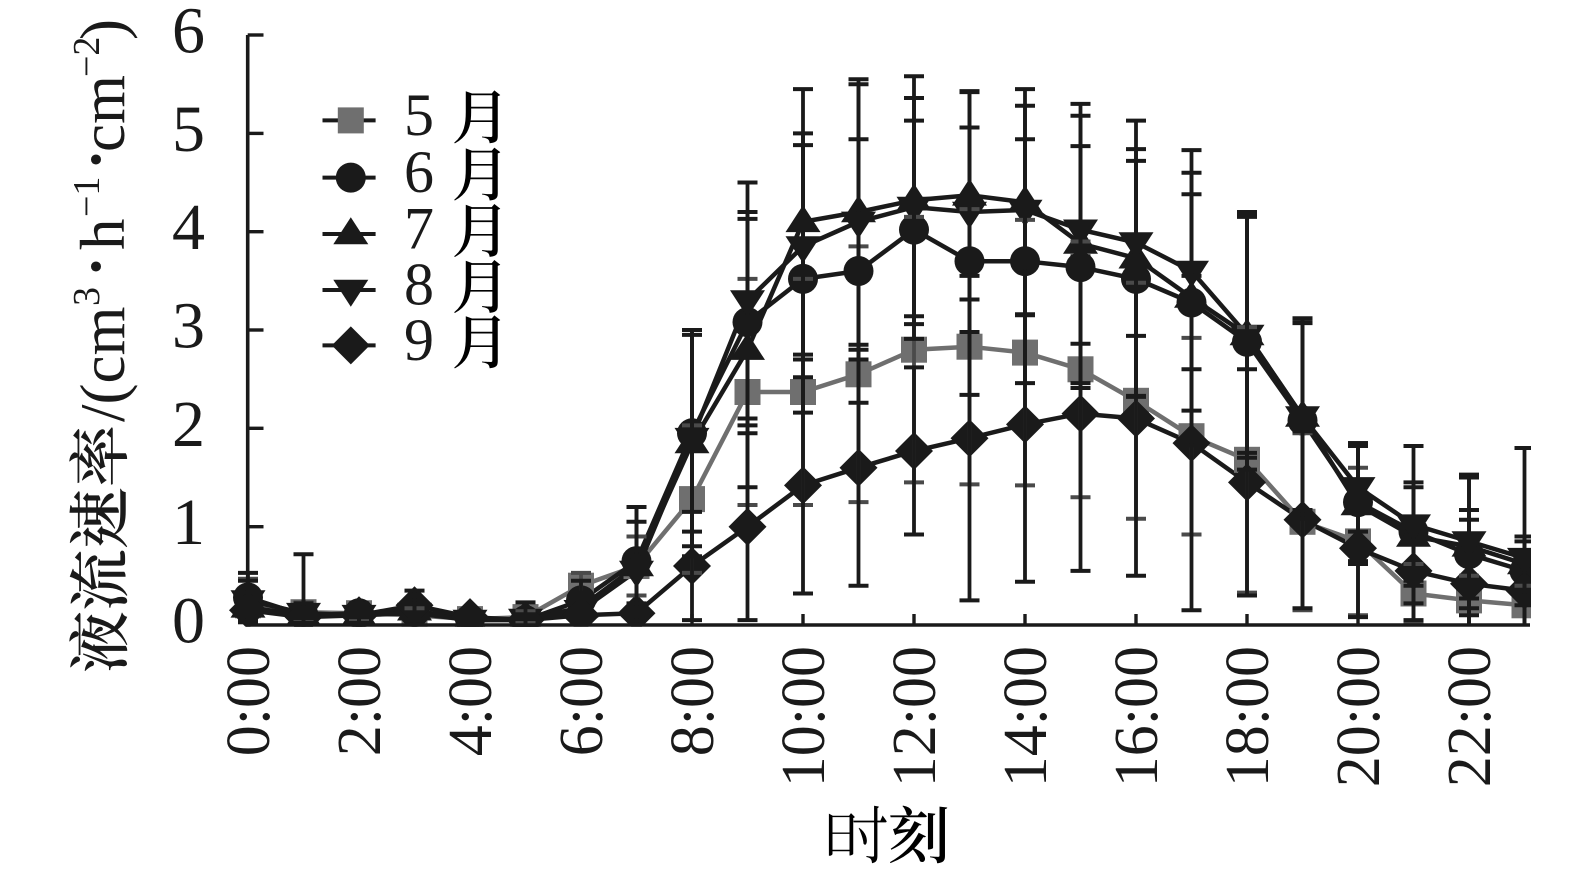 The height and width of the screenshot is (881, 1575). What do you see at coordinates (419, 340) in the screenshot?
I see `svg-text: 9` at bounding box center [419, 340].